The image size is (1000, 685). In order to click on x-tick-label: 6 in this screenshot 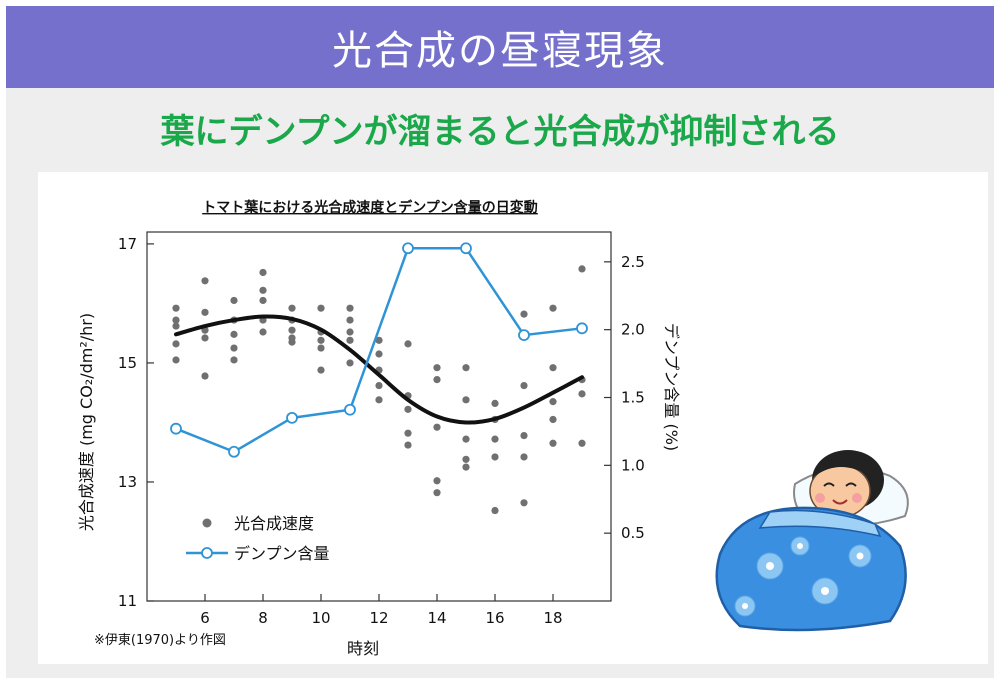, I will do `click(205, 618)`.